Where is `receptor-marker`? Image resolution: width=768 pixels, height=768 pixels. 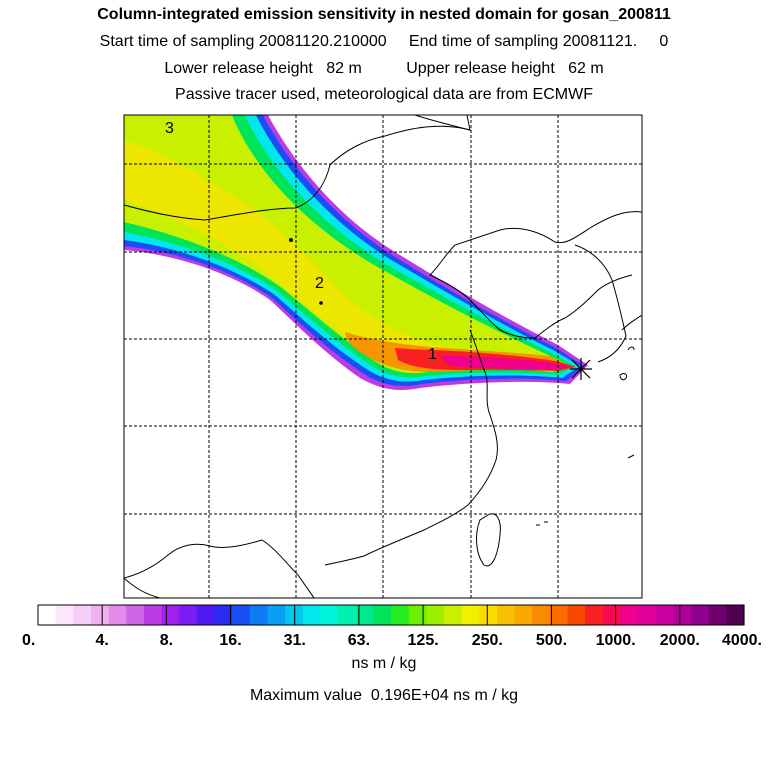 receptor-marker is located at coordinates (581, 369).